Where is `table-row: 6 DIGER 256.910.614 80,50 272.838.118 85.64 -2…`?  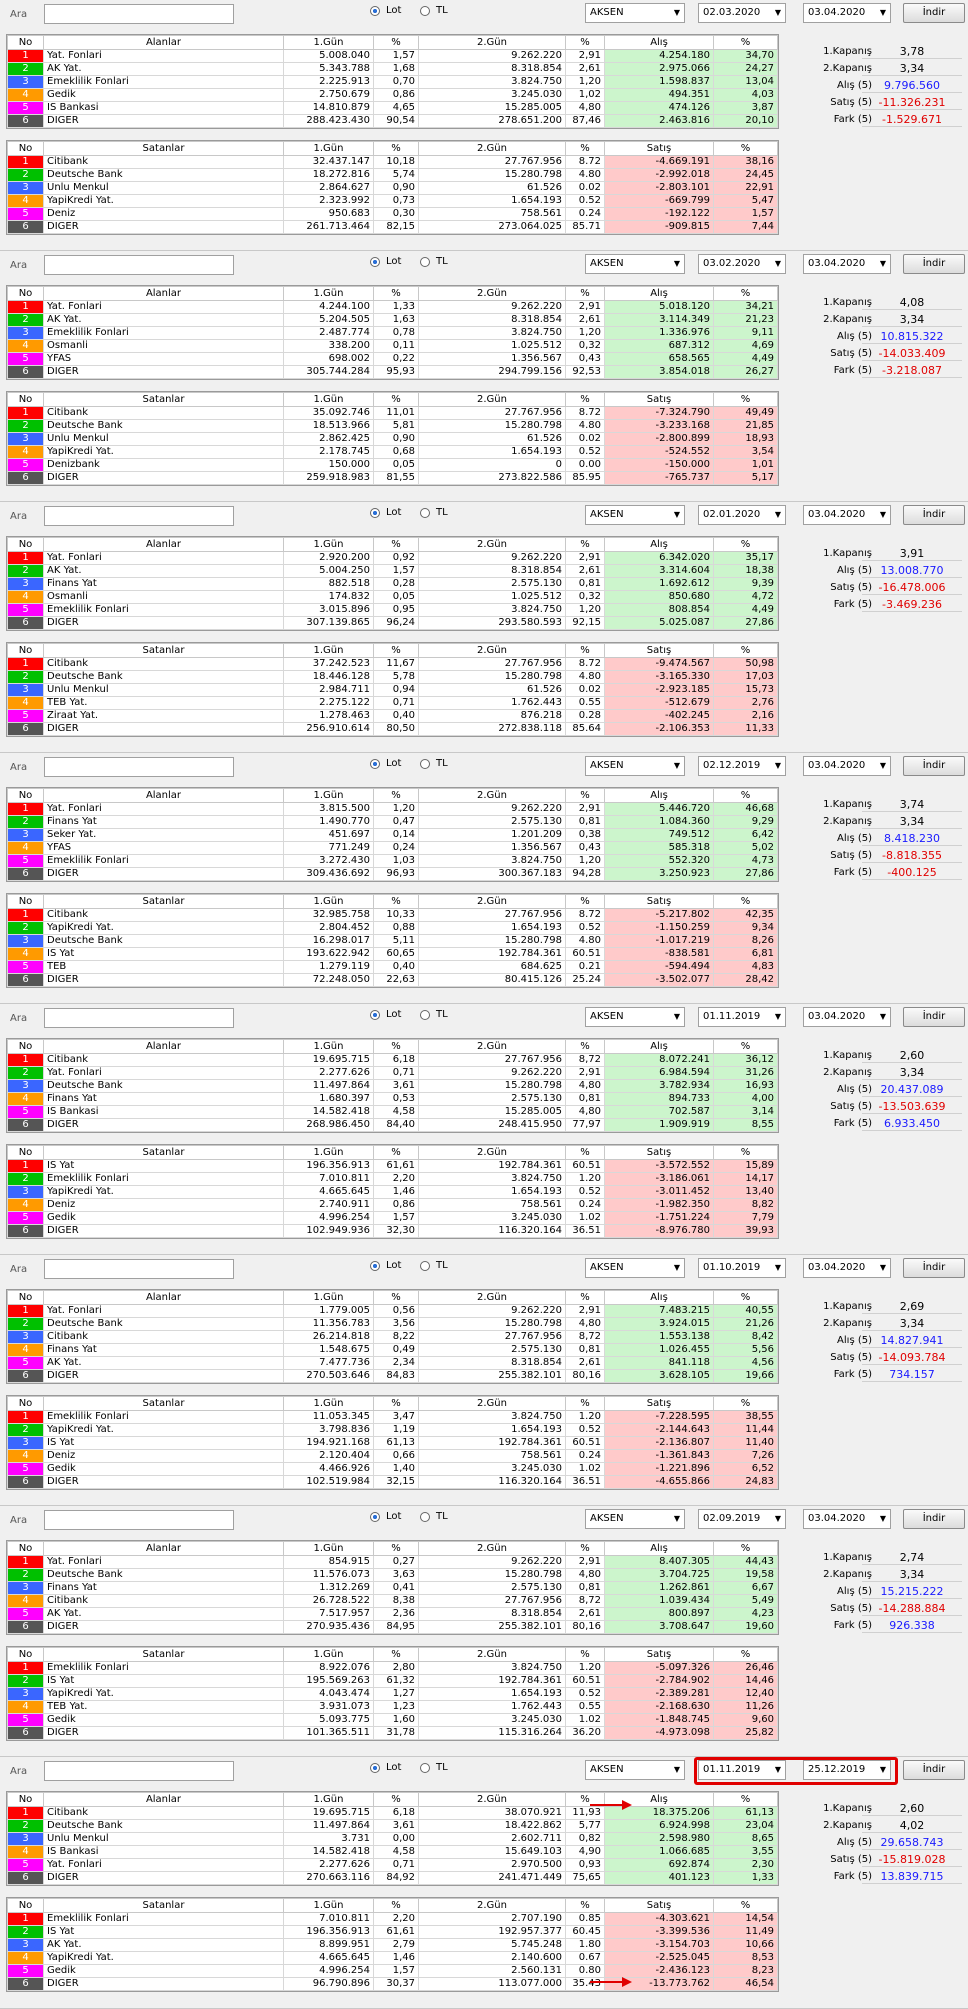
table-row: 6 DIGER 256.910.614 80,50 272.838.118 85.64 -2… is located at coordinates (392, 729).